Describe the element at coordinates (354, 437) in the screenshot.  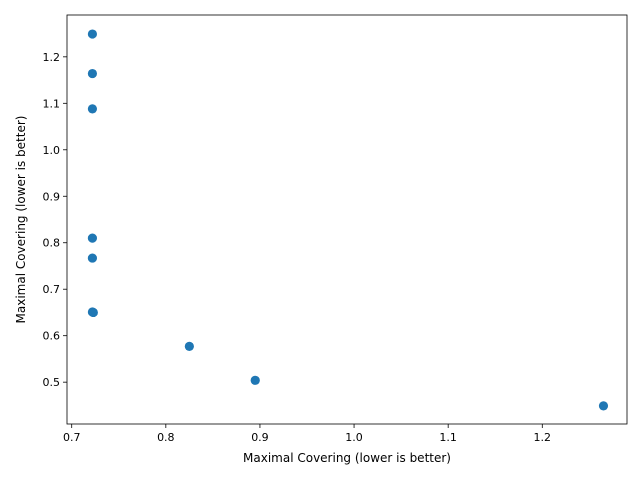
I see `x-tick-label: 1.0` at that location.